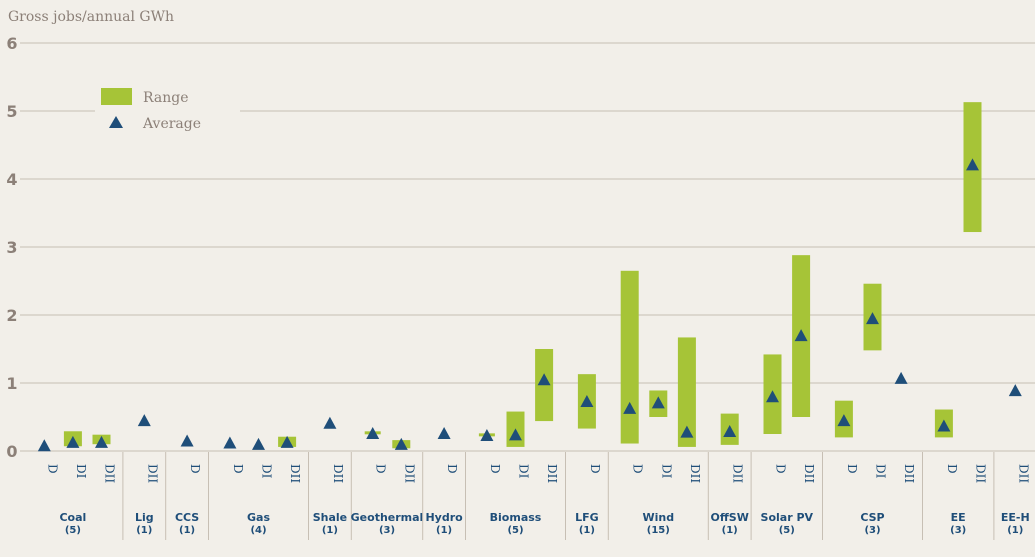 Image resolution: width=1035 pixels, height=557 pixels. Describe the element at coordinates (658, 517) in the screenshot. I see `group-name-label: Wind` at that location.